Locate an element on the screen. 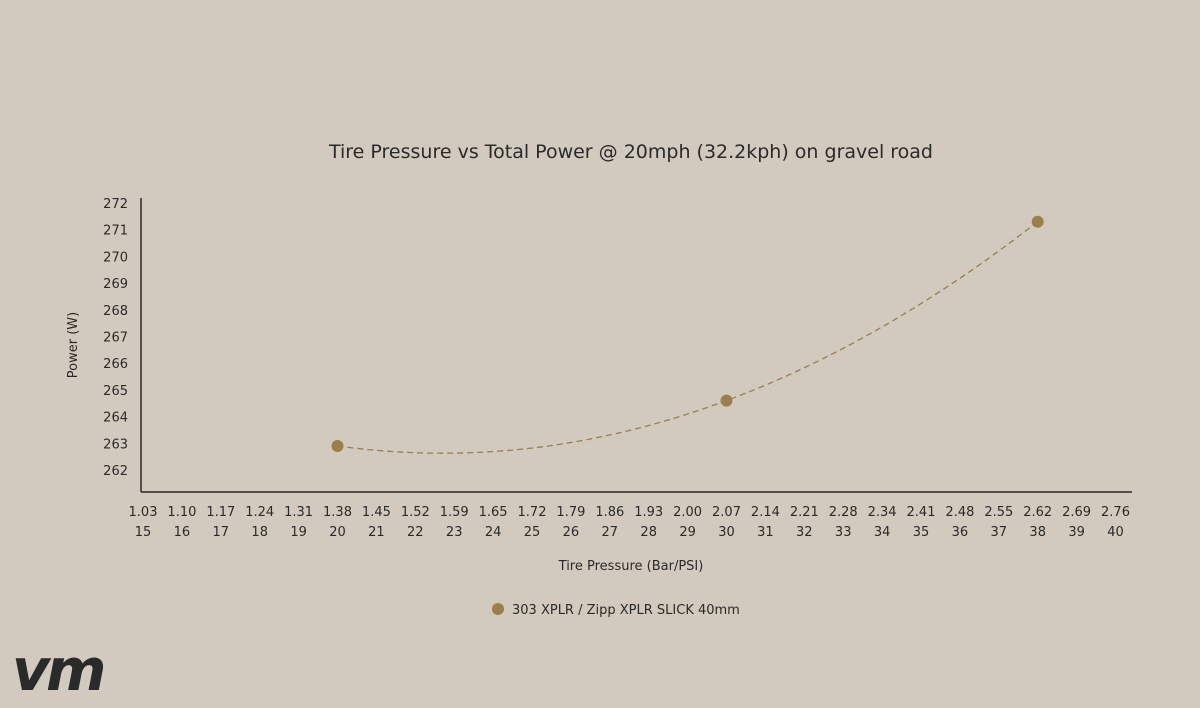  x-tick-label-bar: 1.38 is located at coordinates (337, 512).